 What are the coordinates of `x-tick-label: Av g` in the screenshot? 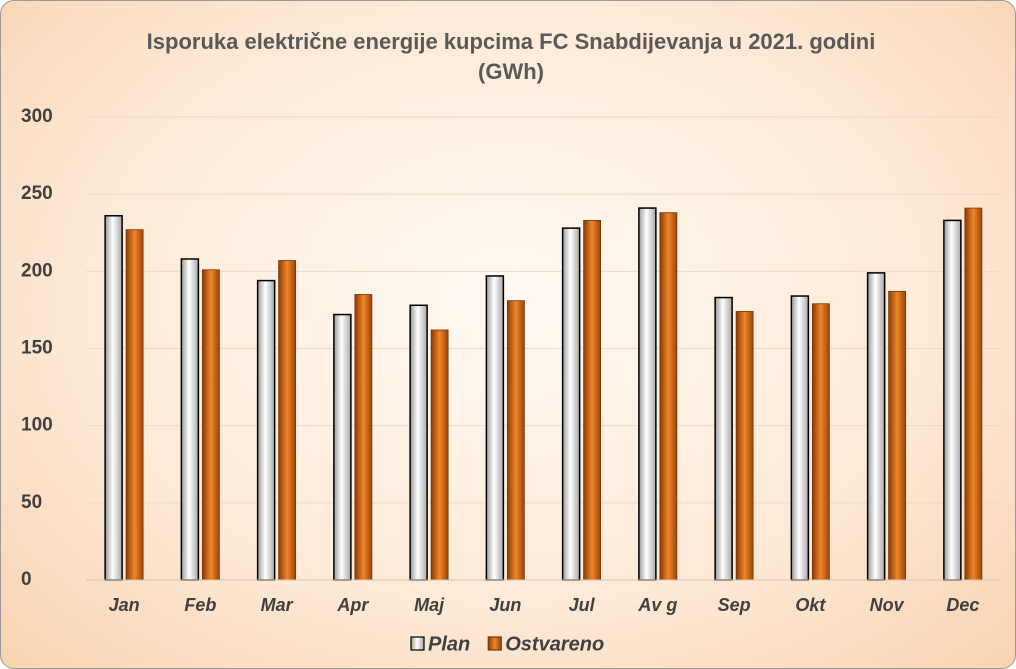 It's located at (657, 605).